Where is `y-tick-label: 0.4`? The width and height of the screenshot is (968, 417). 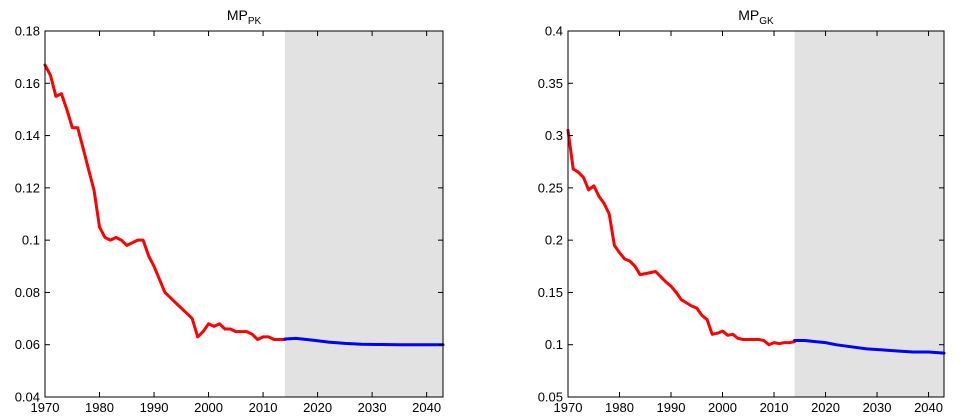
y-tick-label: 0.4 is located at coordinates (554, 31).